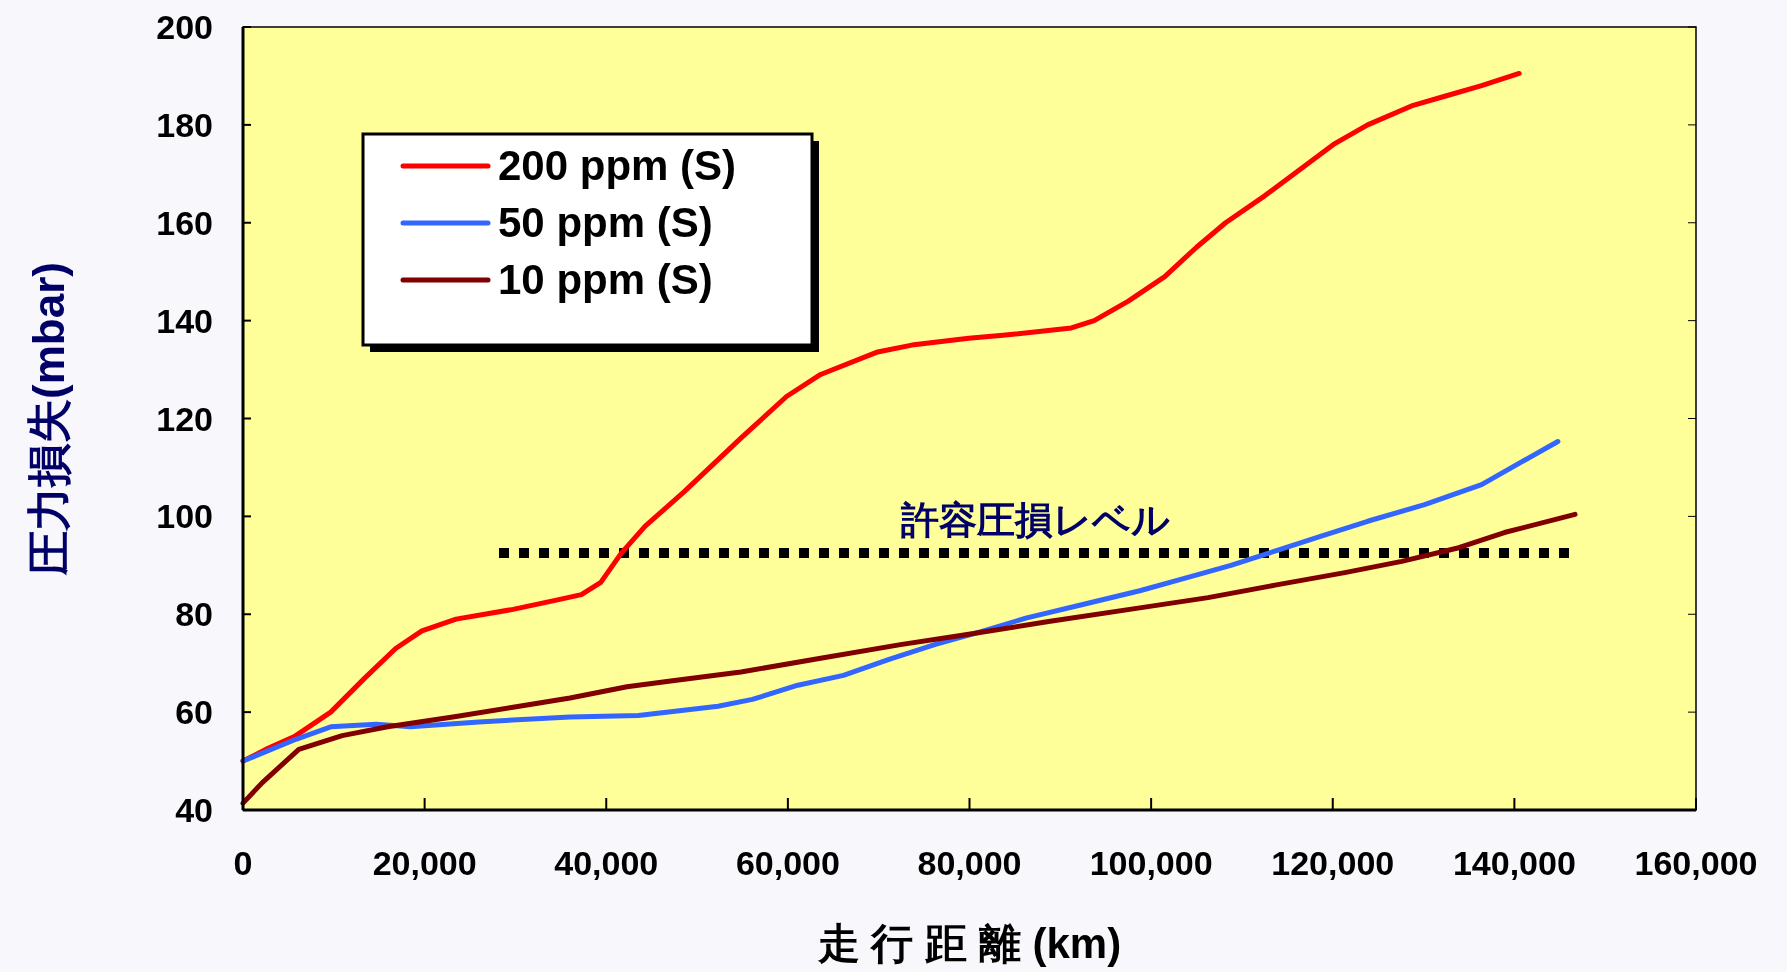 The width and height of the screenshot is (1787, 972). Describe the element at coordinates (1696, 863) in the screenshot. I see `x-tick-label: 160,000` at that location.